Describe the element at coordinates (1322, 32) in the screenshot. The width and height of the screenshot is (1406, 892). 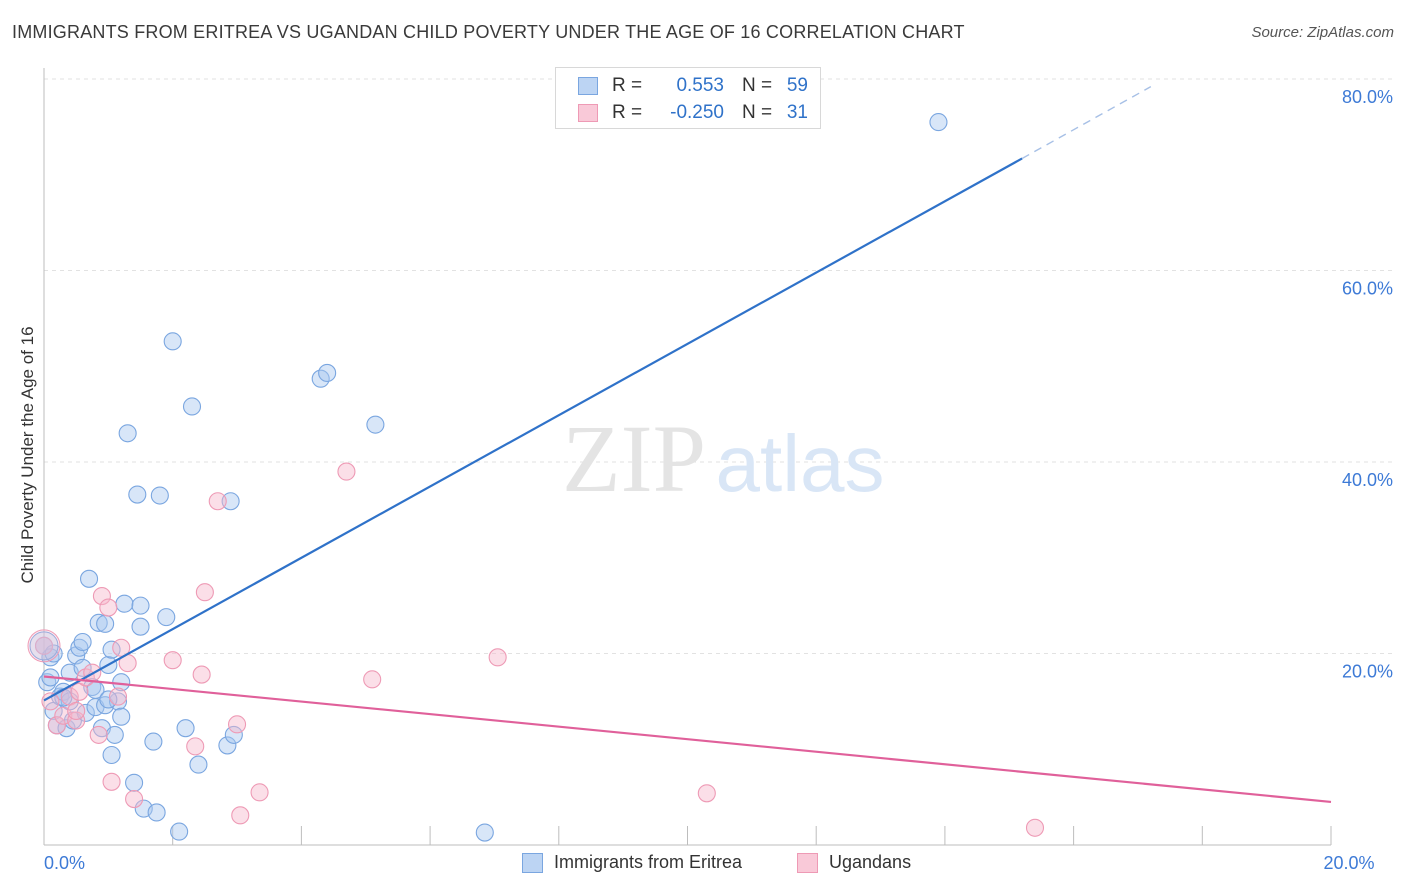
I see `source-label: Source: ZipAtlas.com` at that location.